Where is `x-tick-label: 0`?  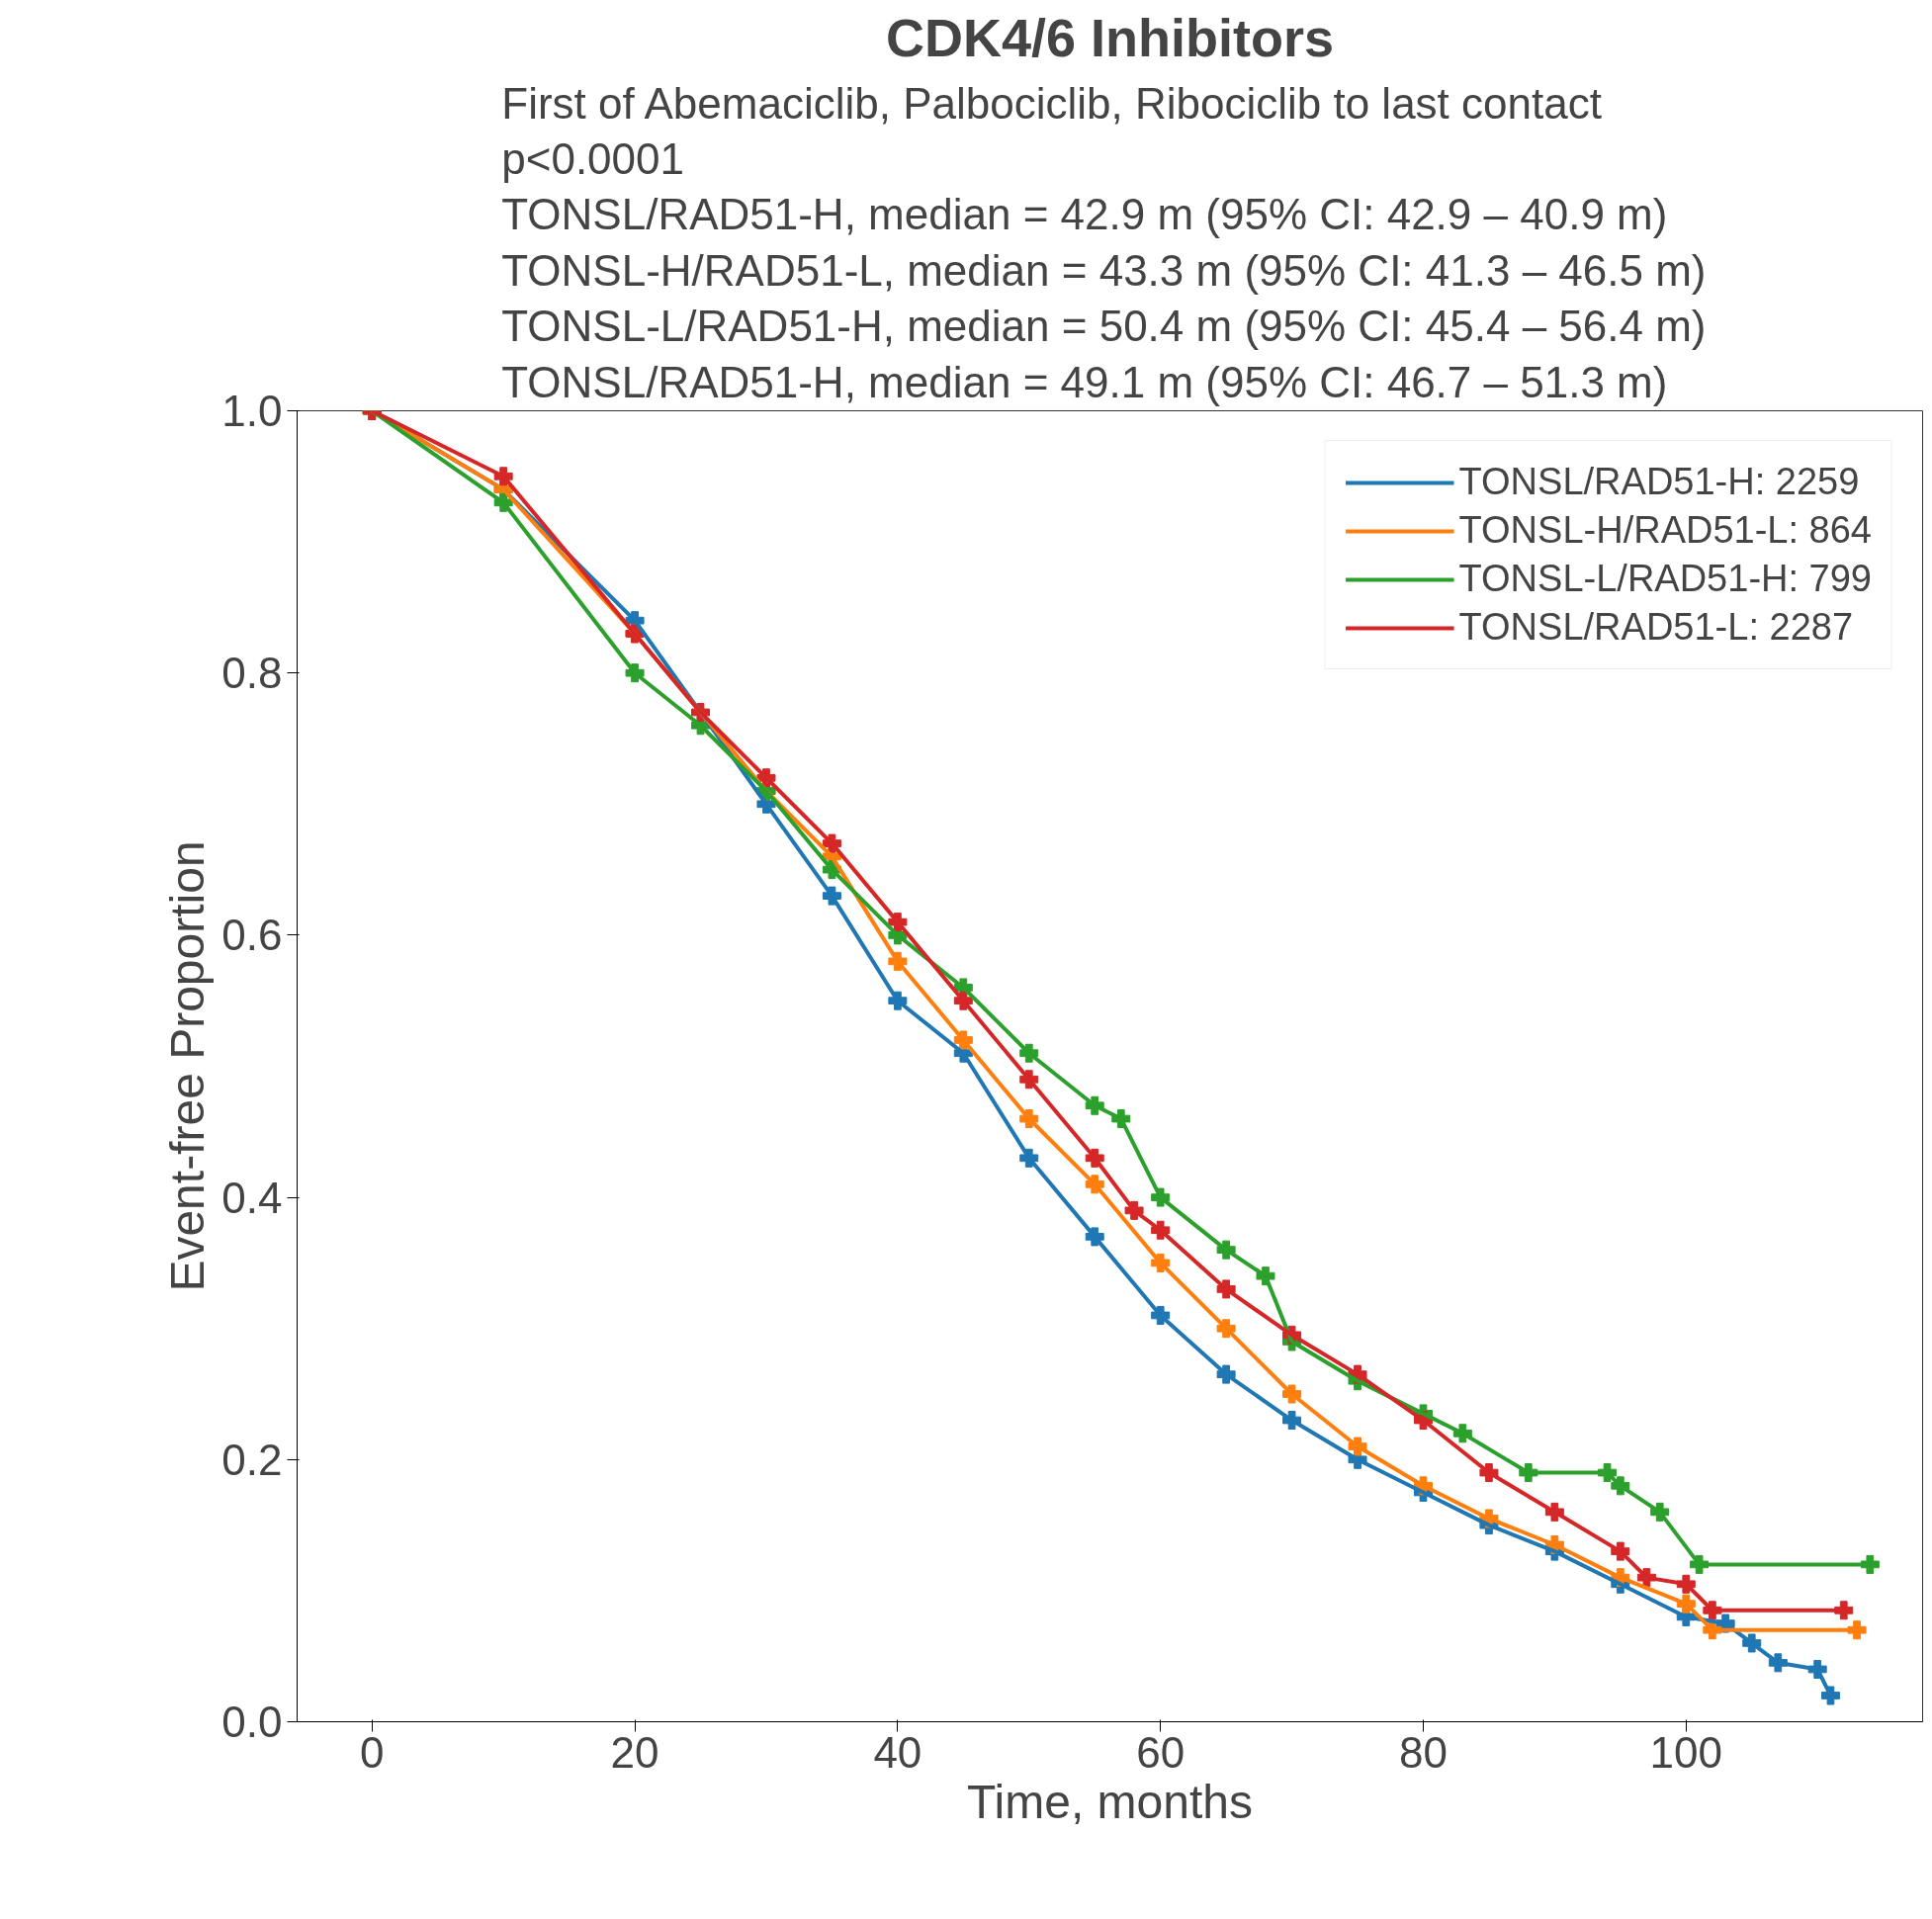 x-tick-label: 0 is located at coordinates (372, 1752).